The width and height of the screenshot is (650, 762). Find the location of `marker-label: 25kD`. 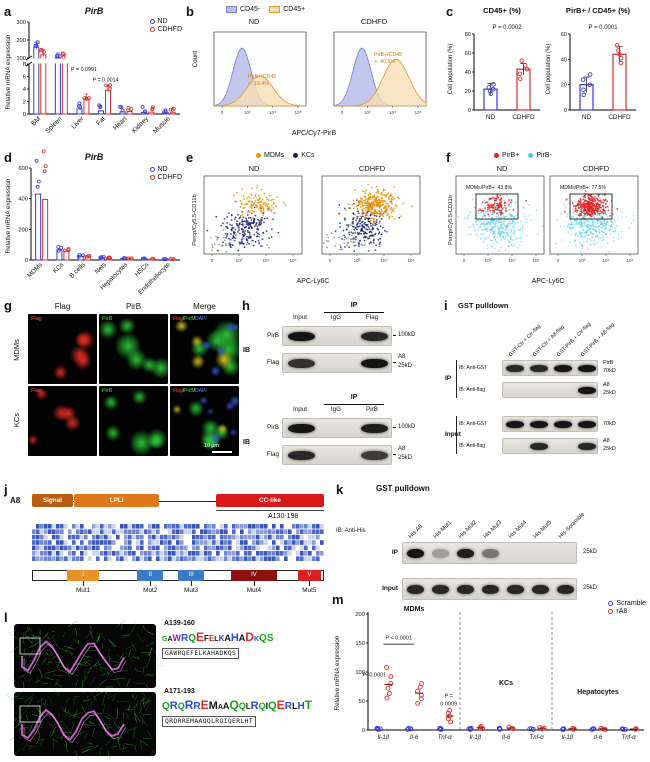

marker-label: 25kD is located at coordinates (405, 458).